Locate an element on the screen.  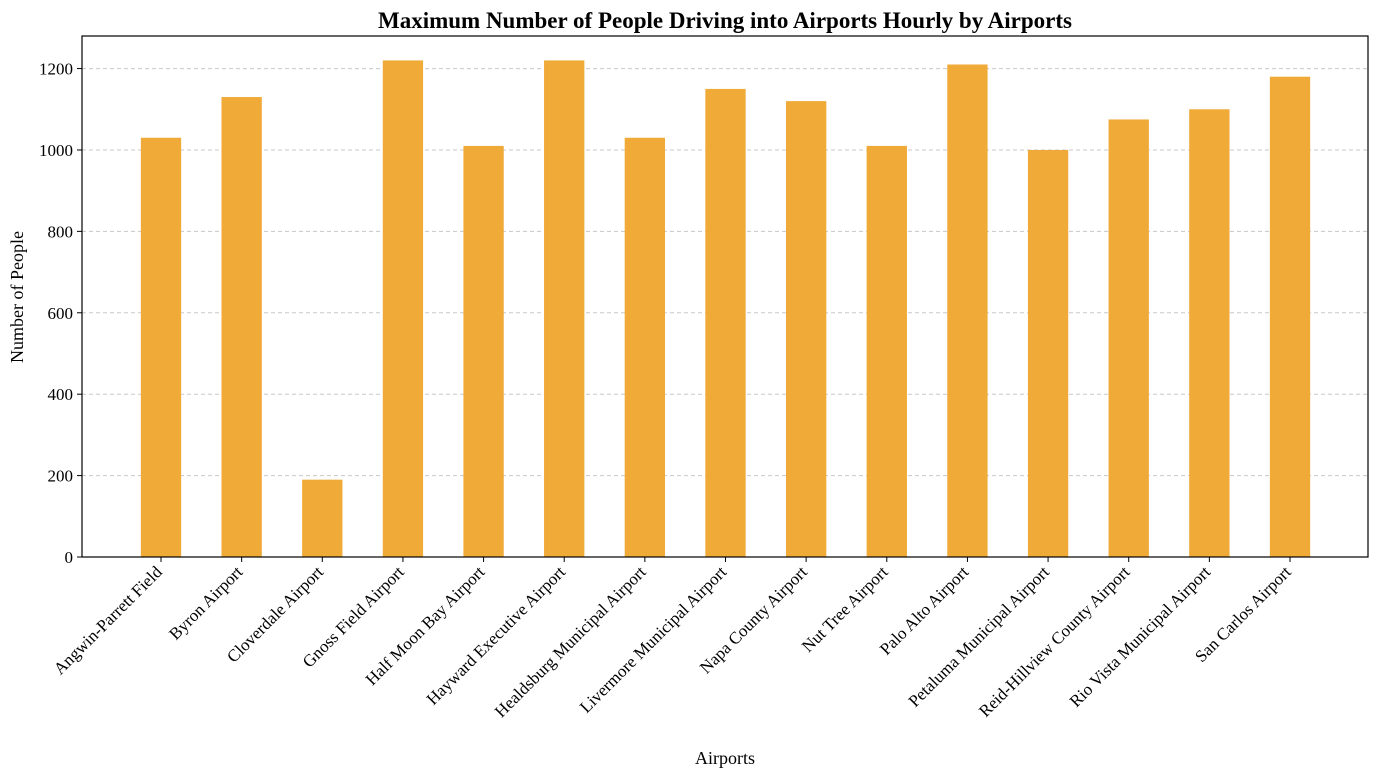
y-tick-label: 1200 is located at coordinates (56, 69).